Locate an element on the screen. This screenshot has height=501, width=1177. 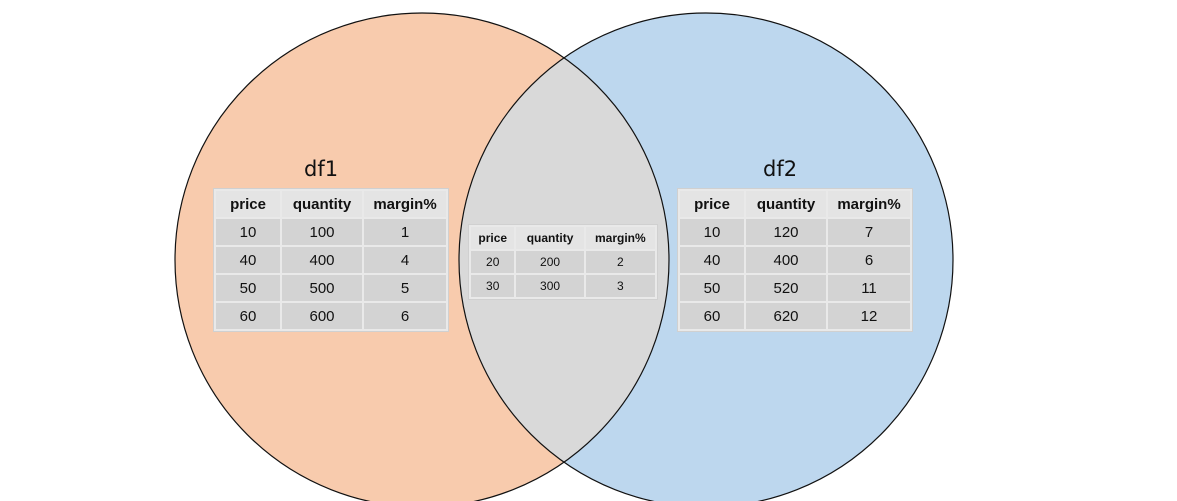
table-cell: 100 is located at coordinates (322, 232).